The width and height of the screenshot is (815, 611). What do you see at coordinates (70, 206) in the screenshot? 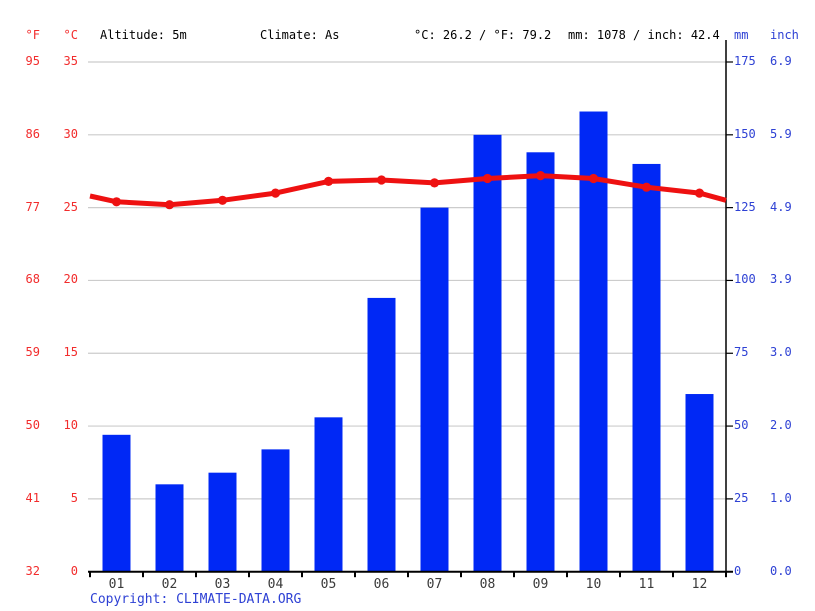
I see `c-axis-label: 25` at bounding box center [70, 206].